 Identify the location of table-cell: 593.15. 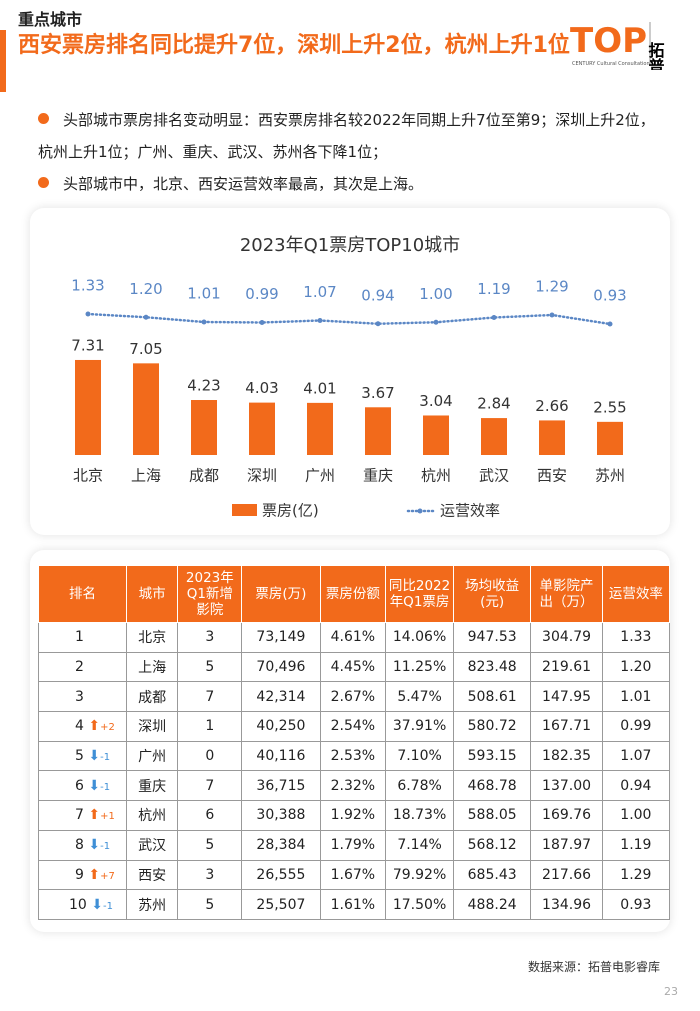
(492, 756).